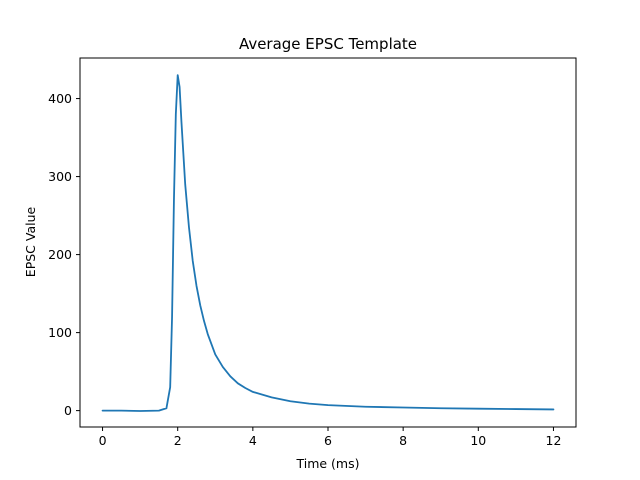  What do you see at coordinates (60, 254) in the screenshot?
I see `y-tick-label: 200` at bounding box center [60, 254].